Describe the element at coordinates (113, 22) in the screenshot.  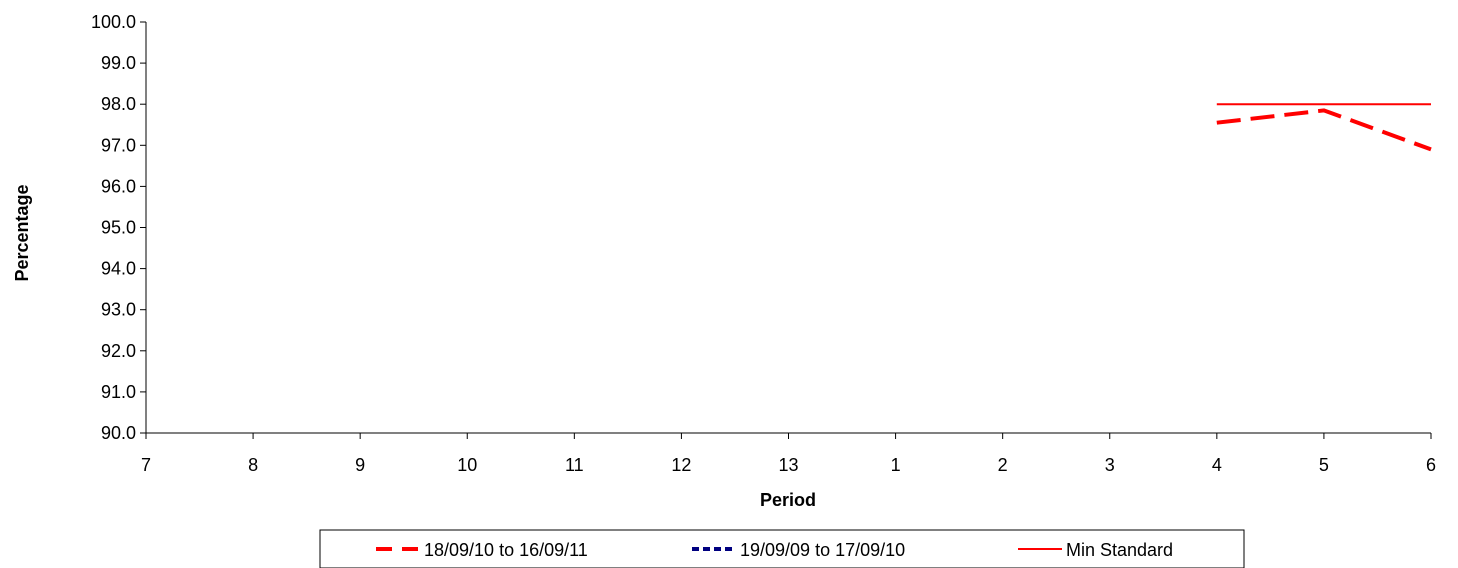
I see `y-tick-label: 100.0` at that location.